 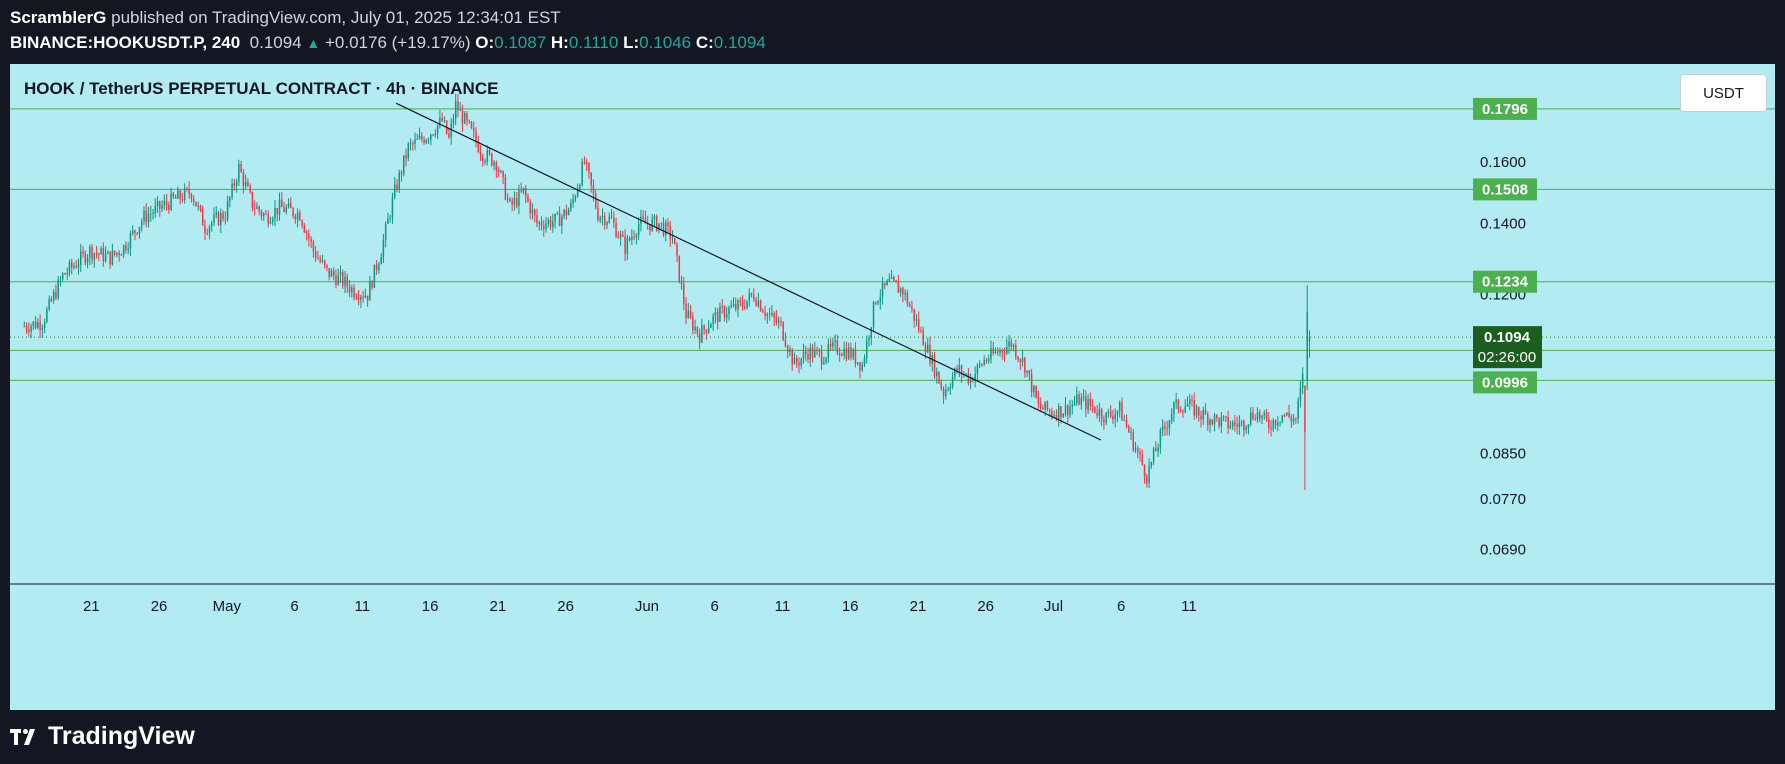 I want to click on x-tick-label: May, so click(x=227, y=606).